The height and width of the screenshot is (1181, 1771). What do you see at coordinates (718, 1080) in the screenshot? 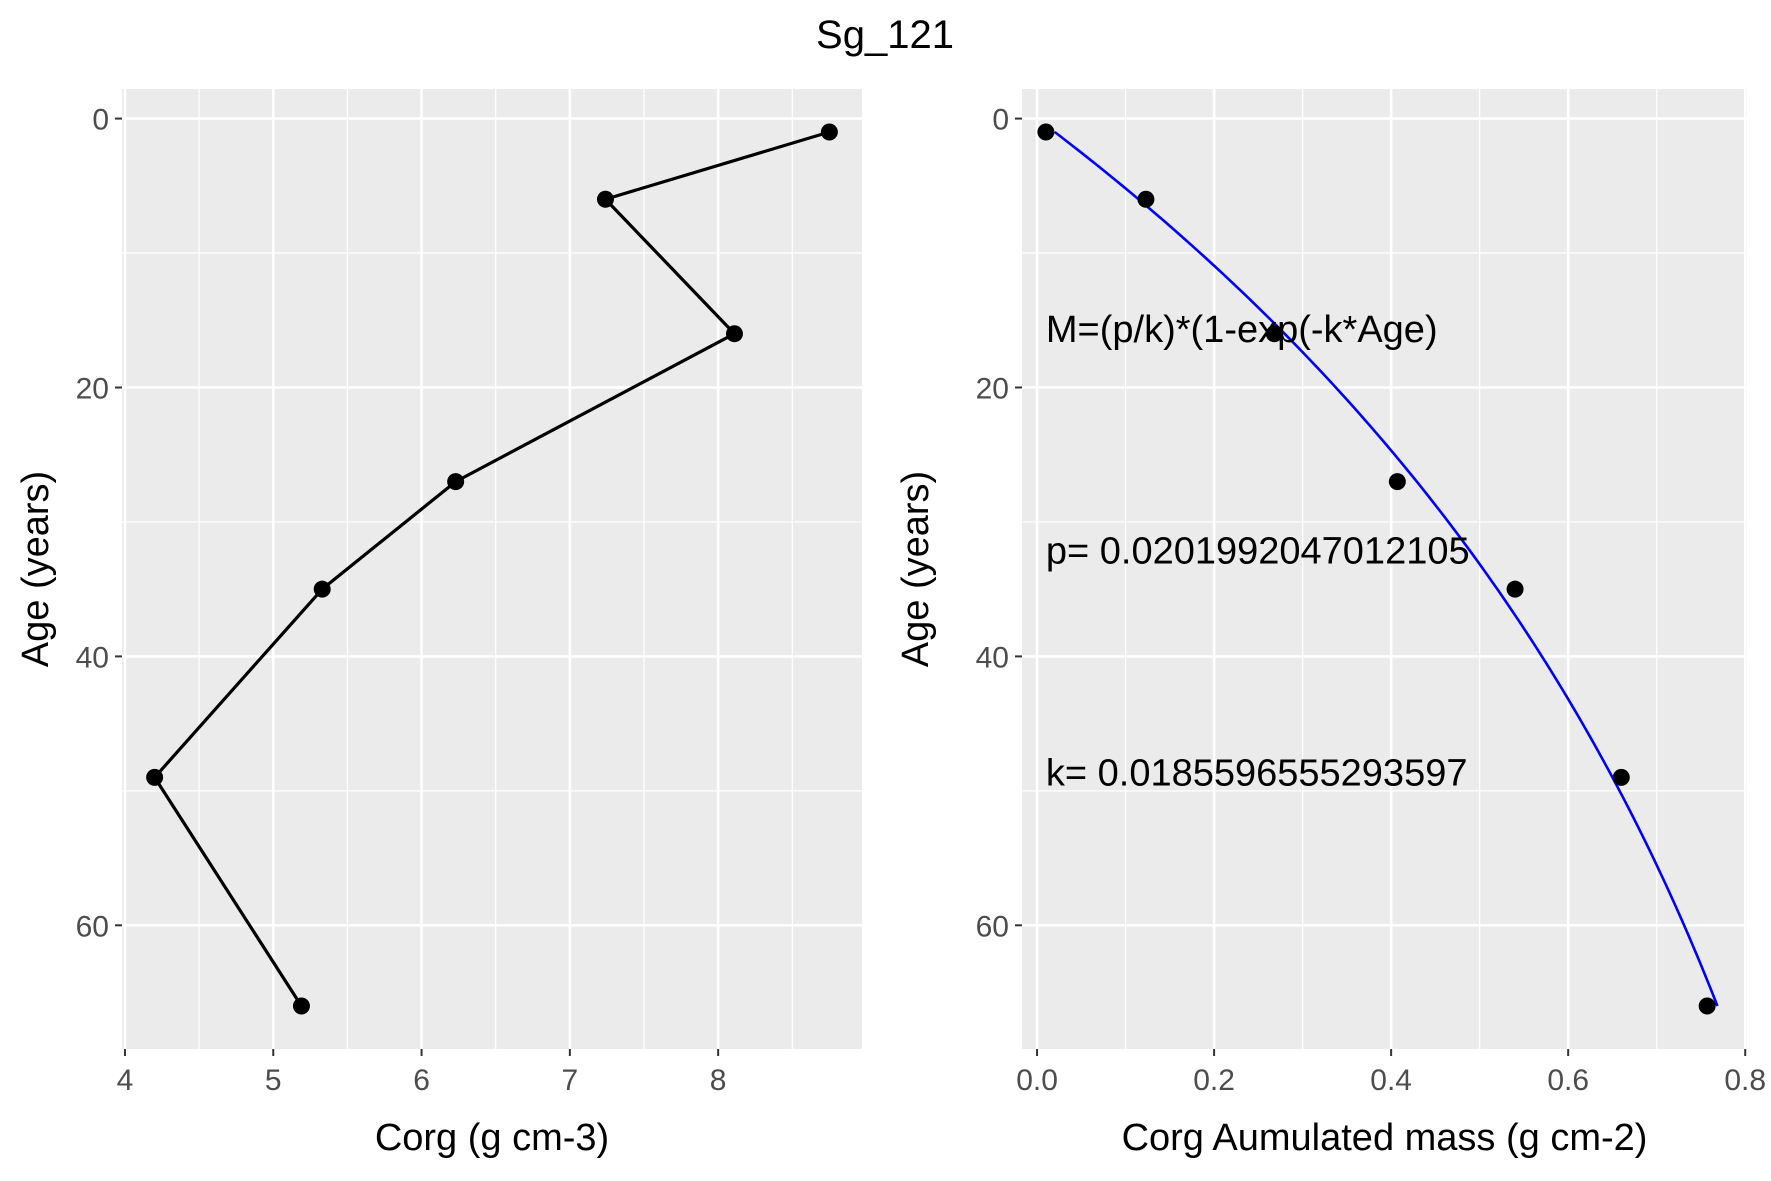
I see `x-tick-label: 8` at bounding box center [718, 1080].